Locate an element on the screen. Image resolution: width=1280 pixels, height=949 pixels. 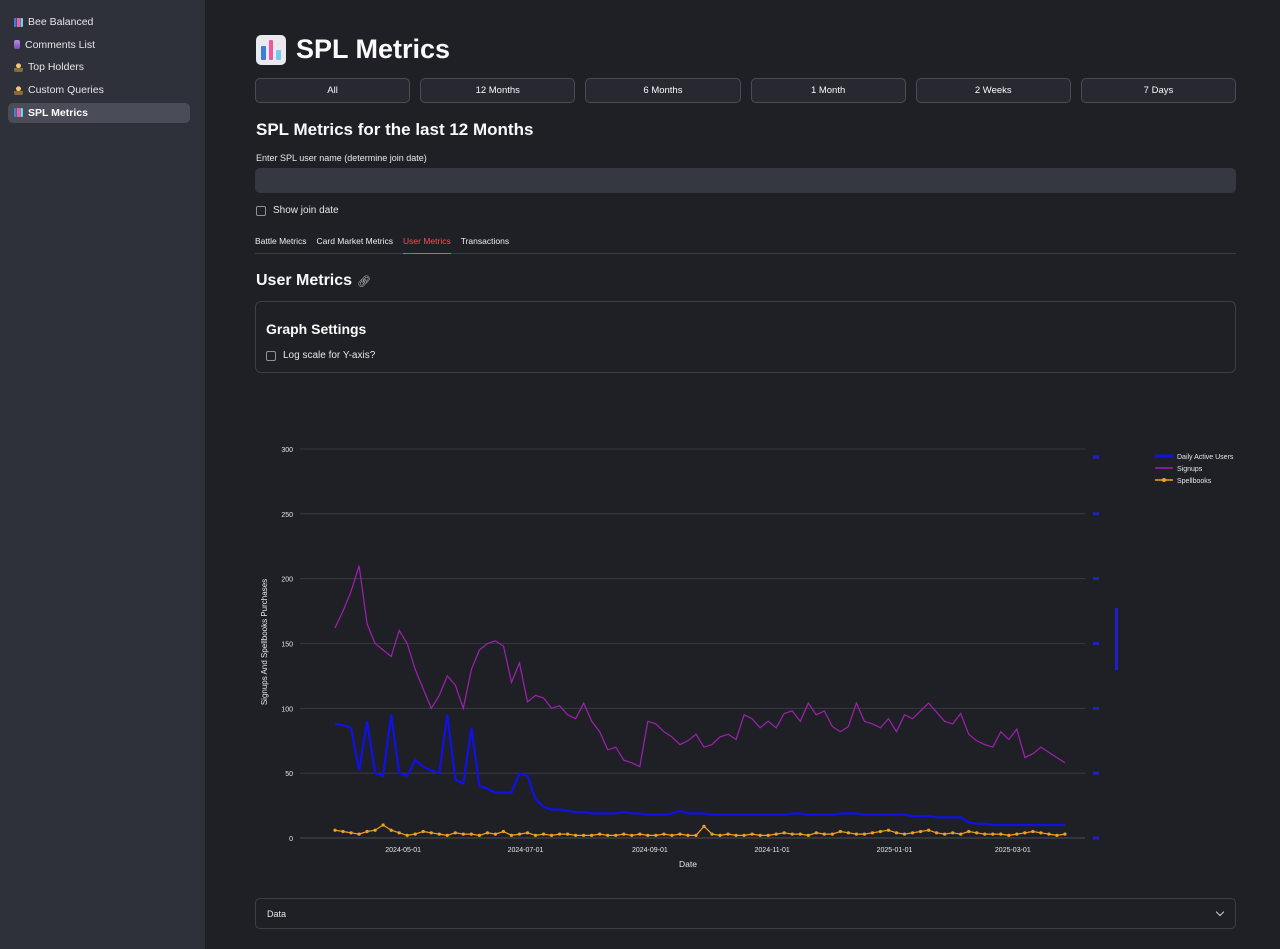
y-tick-label: 250 is located at coordinates (287, 515).